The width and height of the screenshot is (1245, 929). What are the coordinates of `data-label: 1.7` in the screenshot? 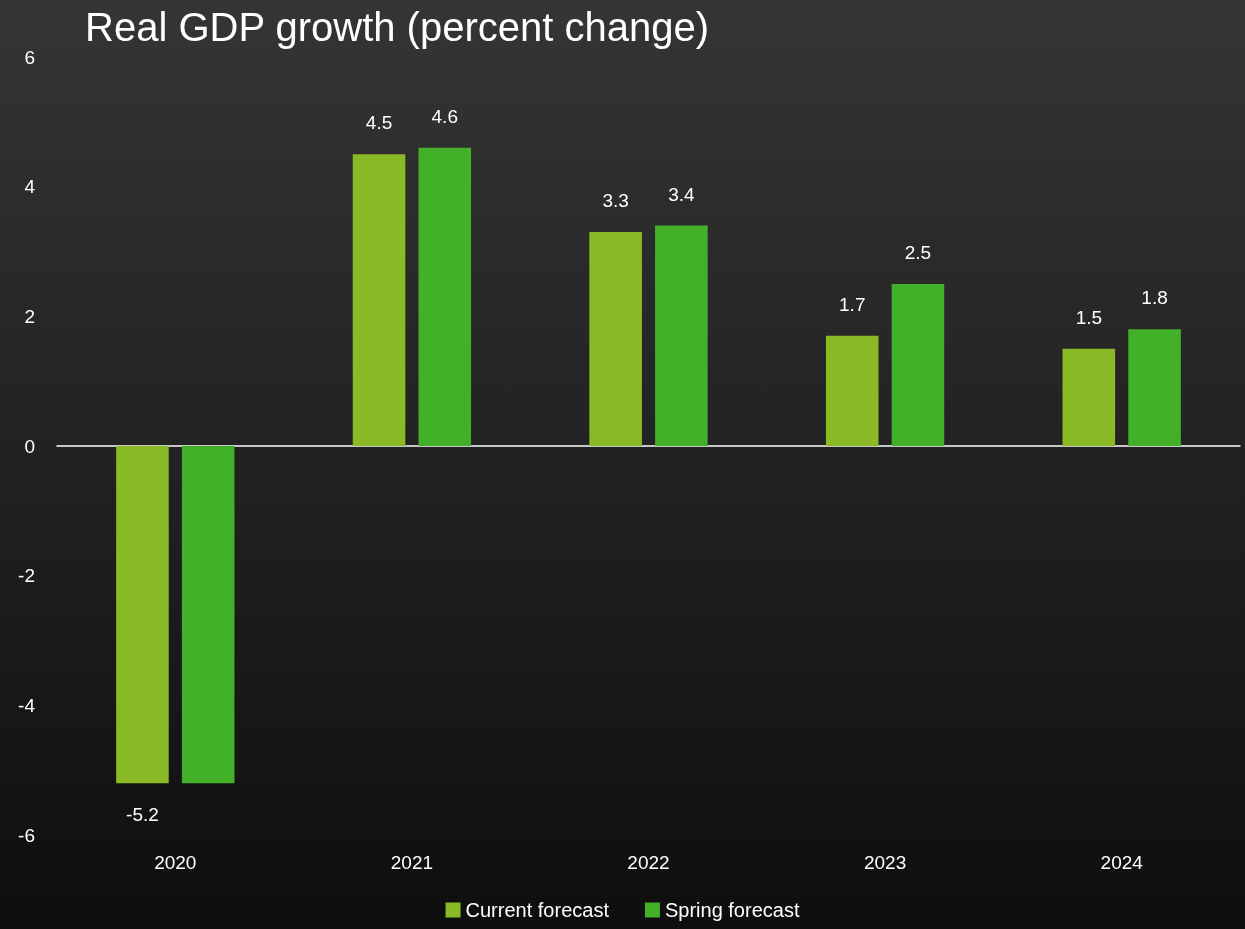 It's located at (852, 304).